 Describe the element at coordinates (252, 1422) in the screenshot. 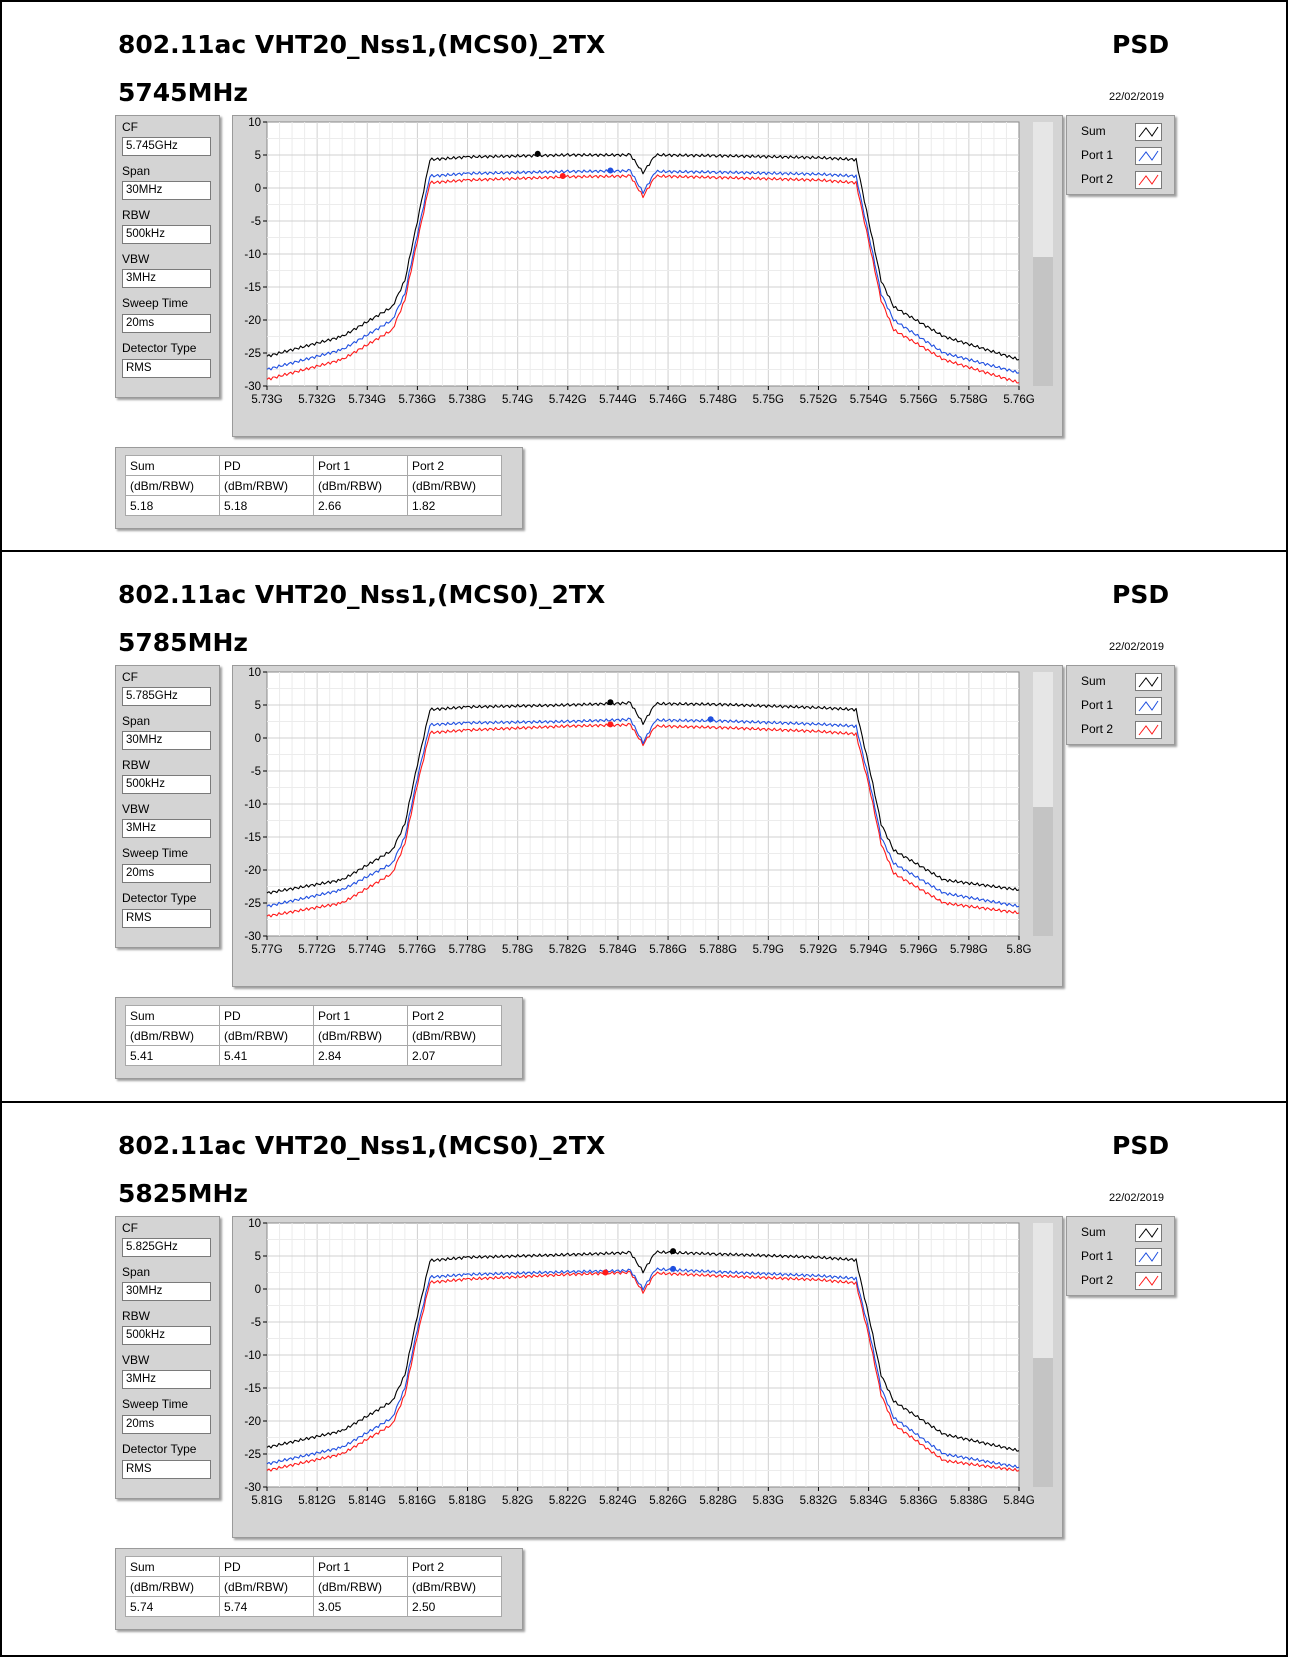

I see `y-tick-label: -20` at that location.